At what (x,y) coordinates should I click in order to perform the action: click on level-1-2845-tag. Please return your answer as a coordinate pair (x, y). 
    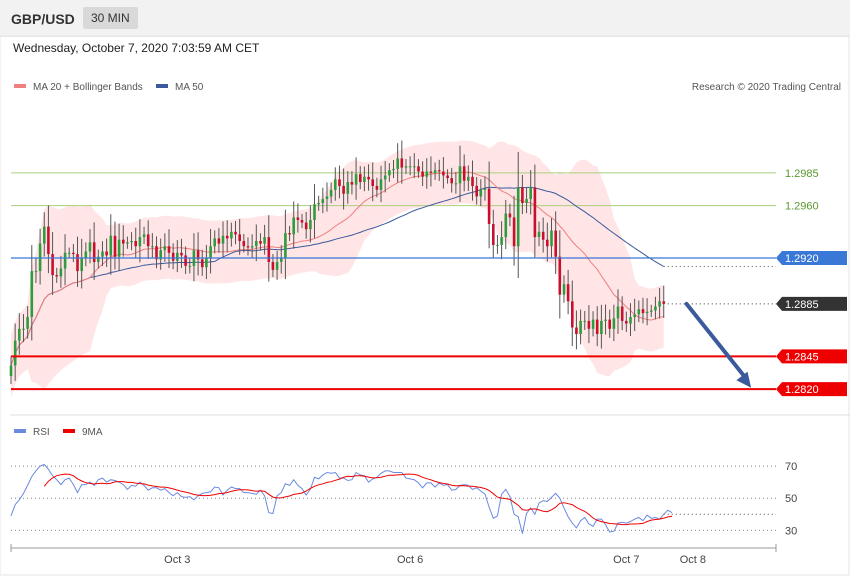
    Looking at the image, I should click on (811, 356).